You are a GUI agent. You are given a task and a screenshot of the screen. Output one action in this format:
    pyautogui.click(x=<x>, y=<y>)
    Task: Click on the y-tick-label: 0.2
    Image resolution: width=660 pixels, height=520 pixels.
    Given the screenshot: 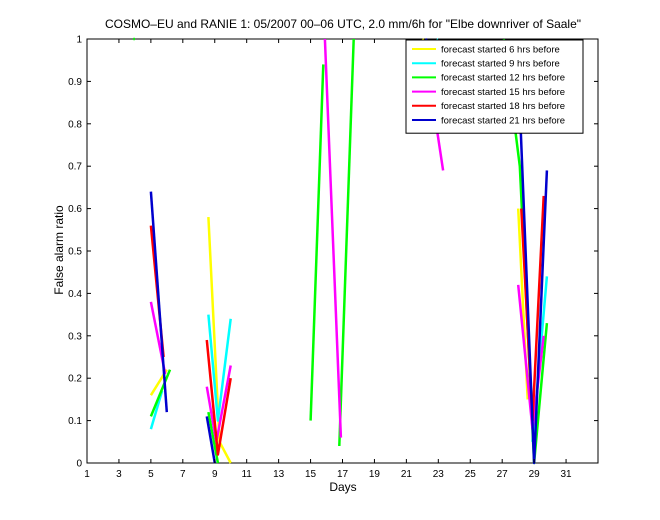 What is the action you would take?
    pyautogui.click(x=75, y=379)
    